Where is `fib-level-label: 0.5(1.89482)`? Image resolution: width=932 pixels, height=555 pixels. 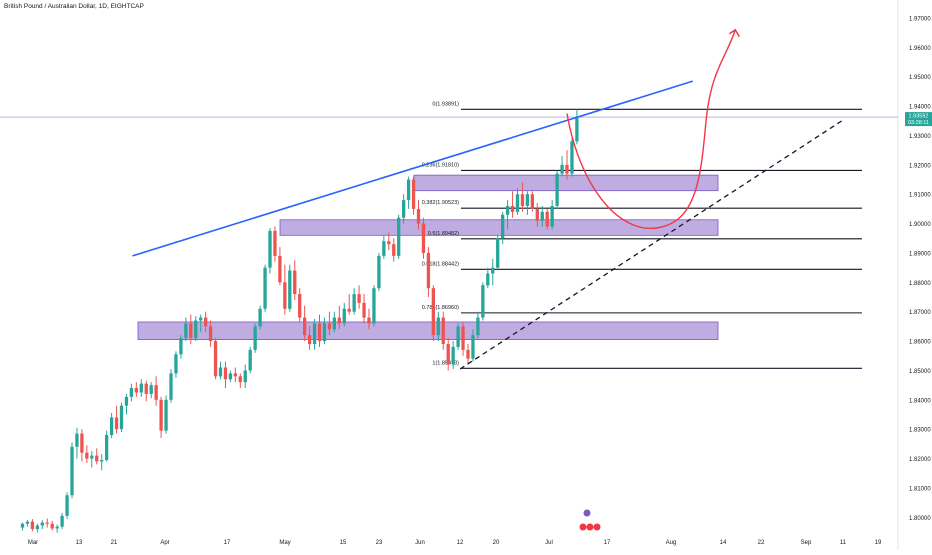 fib-level-label: 0.5(1.89482) is located at coordinates (443, 234).